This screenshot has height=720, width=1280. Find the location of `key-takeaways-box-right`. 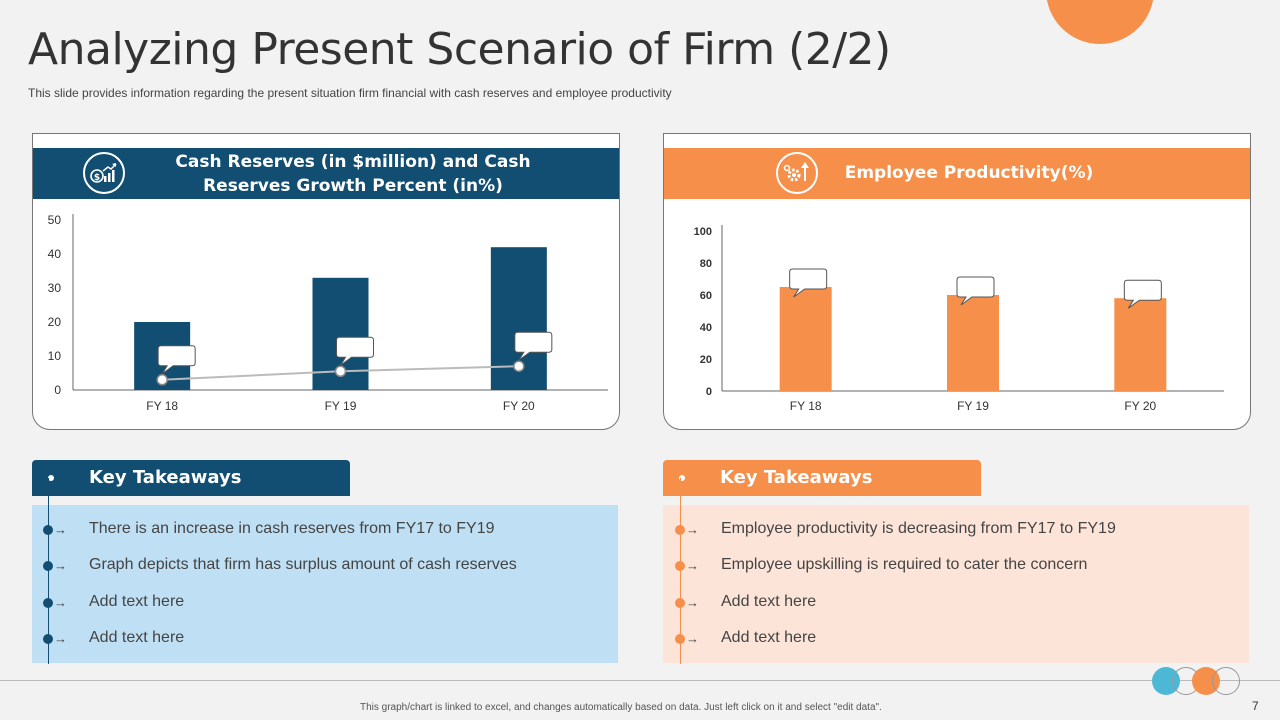

key-takeaways-box-right is located at coordinates (956, 584).